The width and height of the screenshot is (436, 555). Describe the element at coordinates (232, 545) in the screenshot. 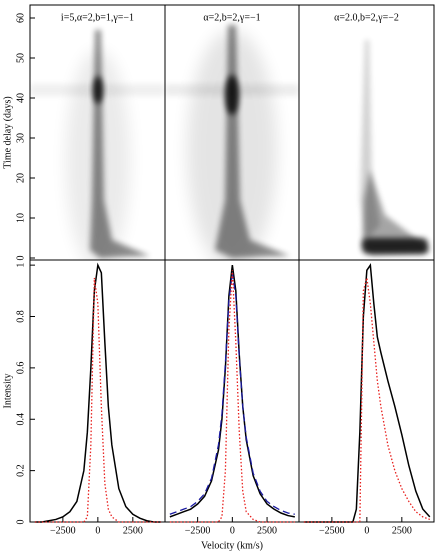

I see `x-axis-label: Velocity (km/s)` at that location.